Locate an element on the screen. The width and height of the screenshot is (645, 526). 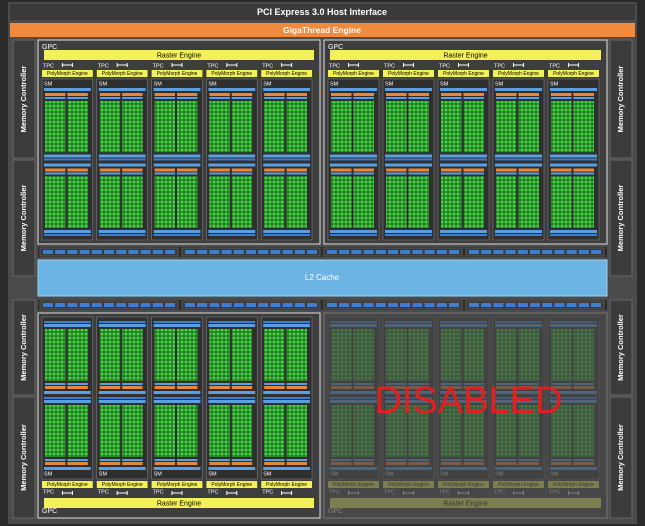
memory-controller is located at coordinates (621, 218).